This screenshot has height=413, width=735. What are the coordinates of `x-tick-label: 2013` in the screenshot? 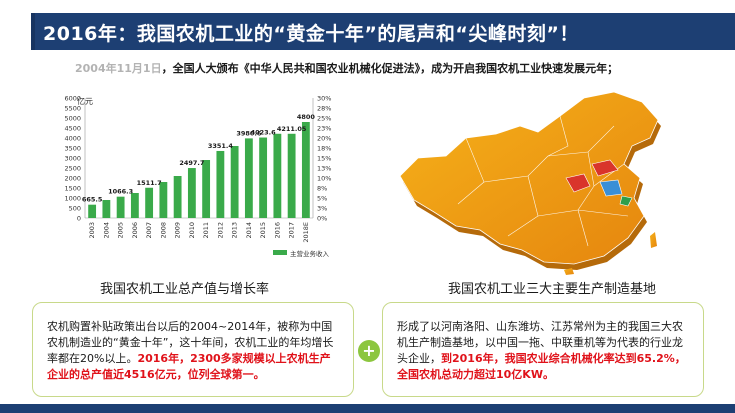 It's located at (235, 230).